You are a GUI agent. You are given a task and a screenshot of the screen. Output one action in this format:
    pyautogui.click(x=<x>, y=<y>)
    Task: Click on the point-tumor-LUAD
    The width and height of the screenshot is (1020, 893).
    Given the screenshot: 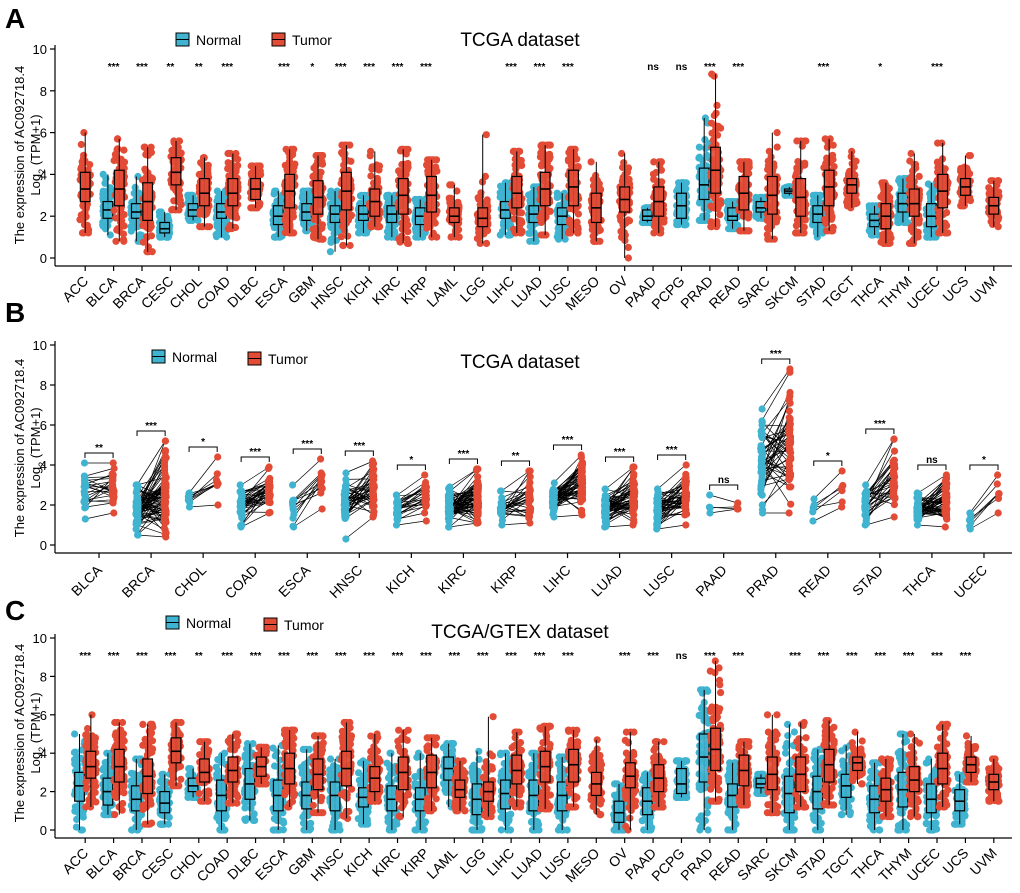 What is the action you would take?
    pyautogui.click(x=549, y=159)
    